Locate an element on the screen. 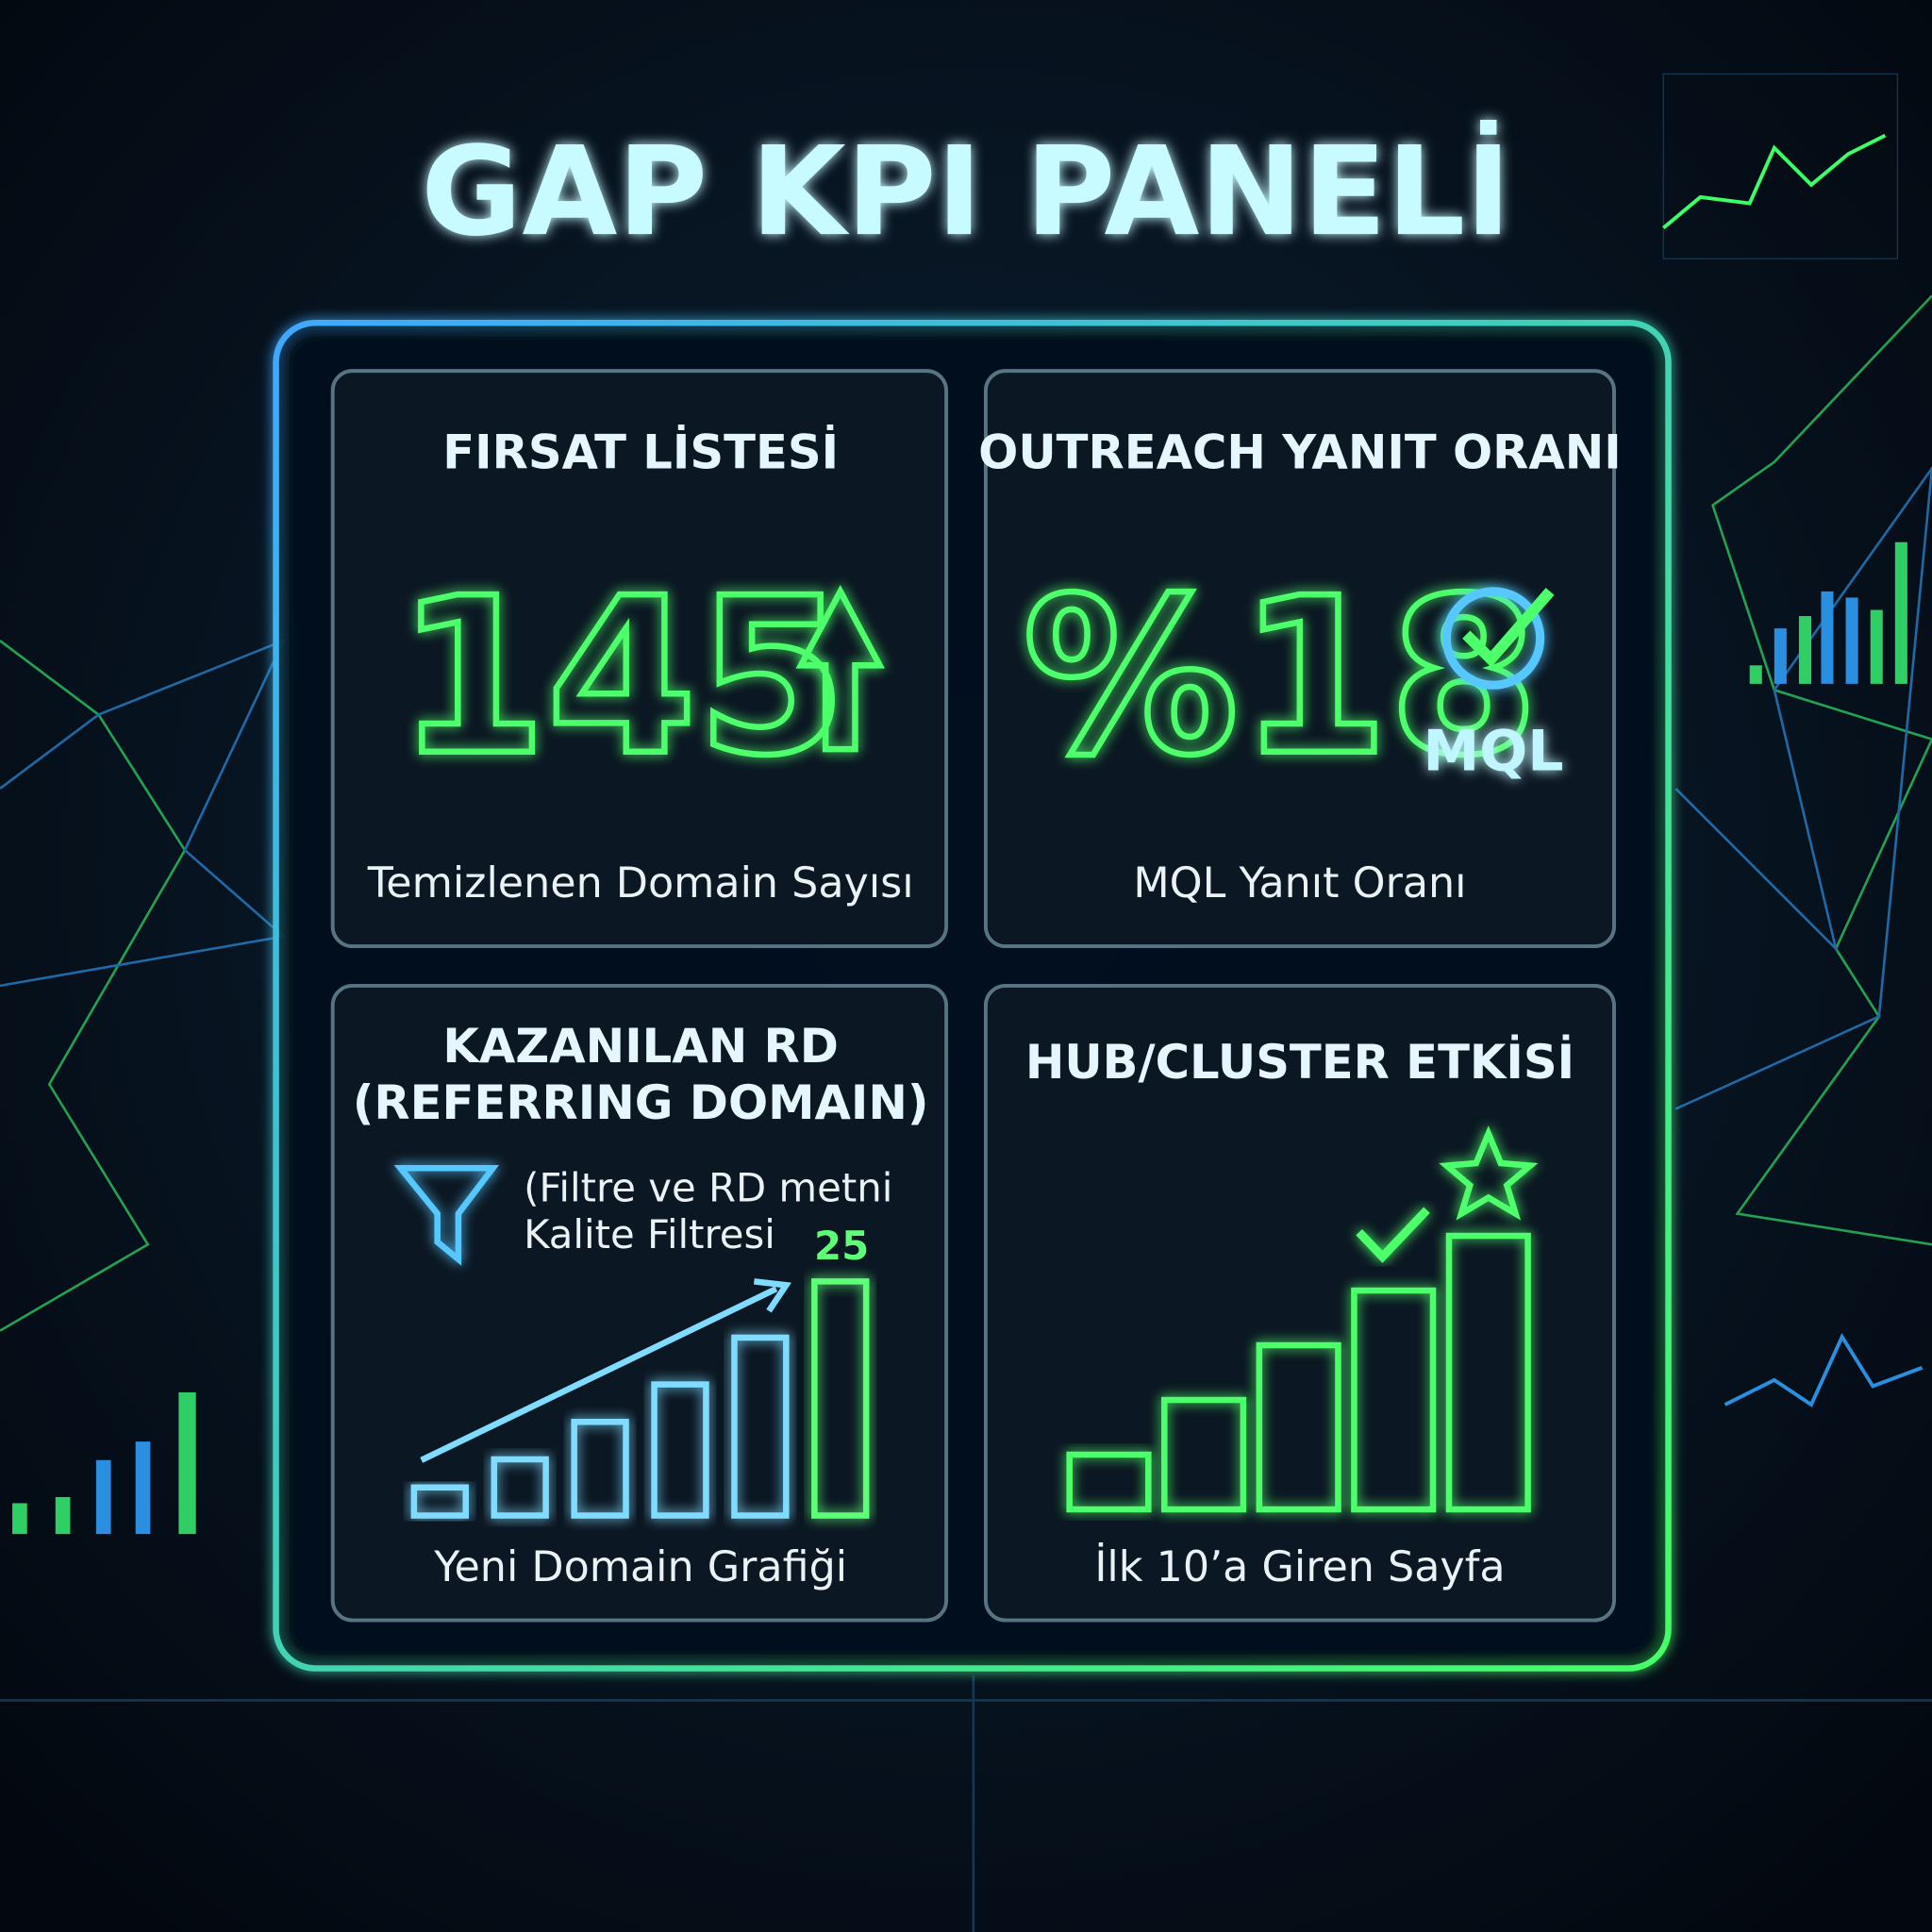  card-title: (REFERRING DOMAIN) is located at coordinates (641, 1103).